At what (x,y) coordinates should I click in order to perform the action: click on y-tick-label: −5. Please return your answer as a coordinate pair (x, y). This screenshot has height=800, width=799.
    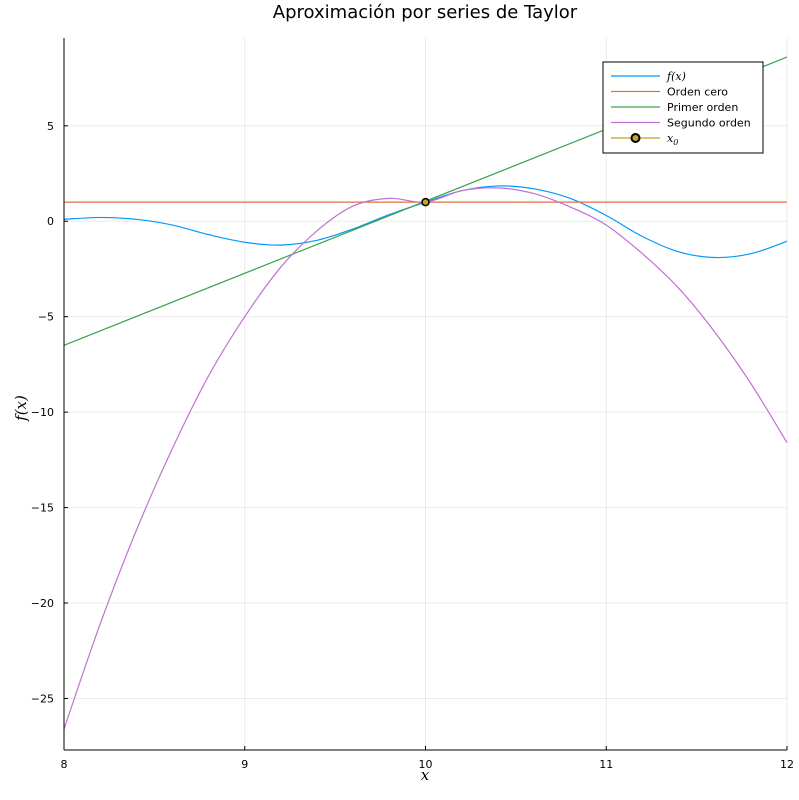
    Looking at the image, I should click on (46, 317).